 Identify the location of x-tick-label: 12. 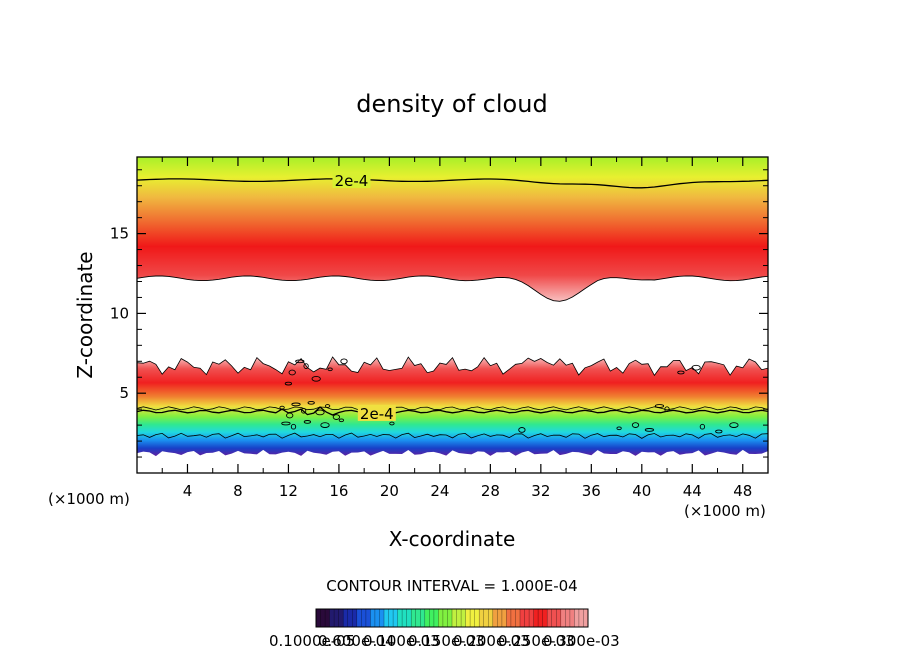
(288, 491).